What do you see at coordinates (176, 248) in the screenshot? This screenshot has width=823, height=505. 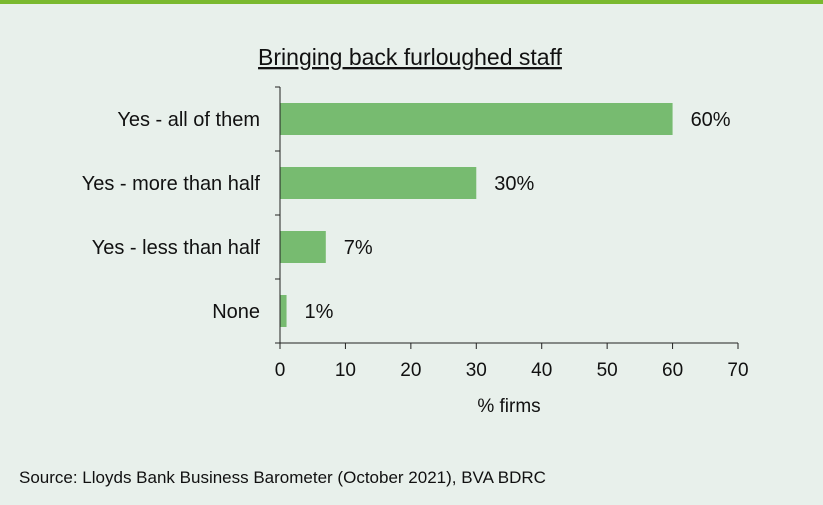 I see `category-label: Yes - less than half` at bounding box center [176, 248].